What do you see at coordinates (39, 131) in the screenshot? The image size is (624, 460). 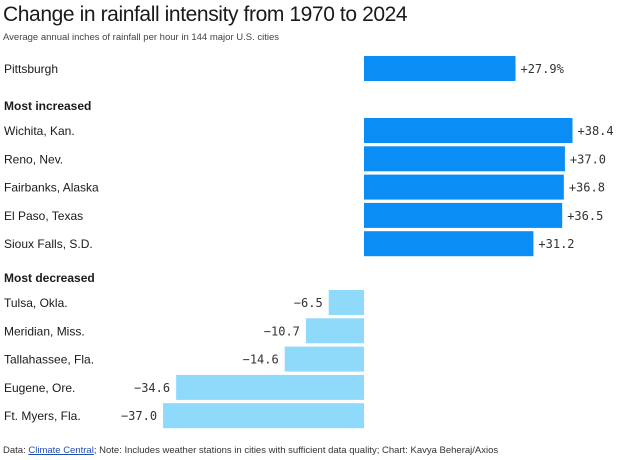 I see `category-label: Wichita, Kan.` at bounding box center [39, 131].